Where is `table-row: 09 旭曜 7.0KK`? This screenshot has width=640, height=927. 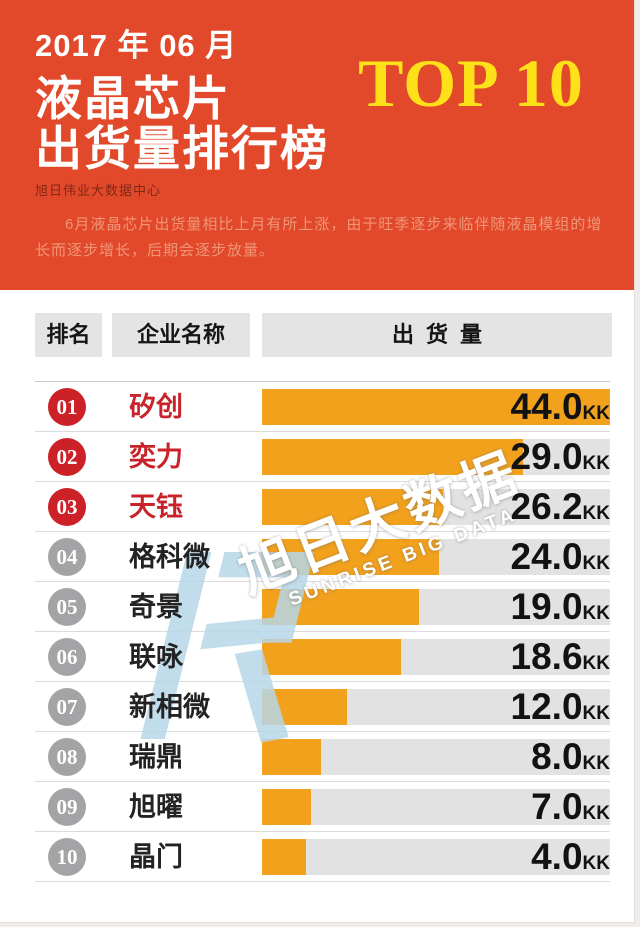
table-row: 09 旭曜 7.0KK is located at coordinates (317, 807).